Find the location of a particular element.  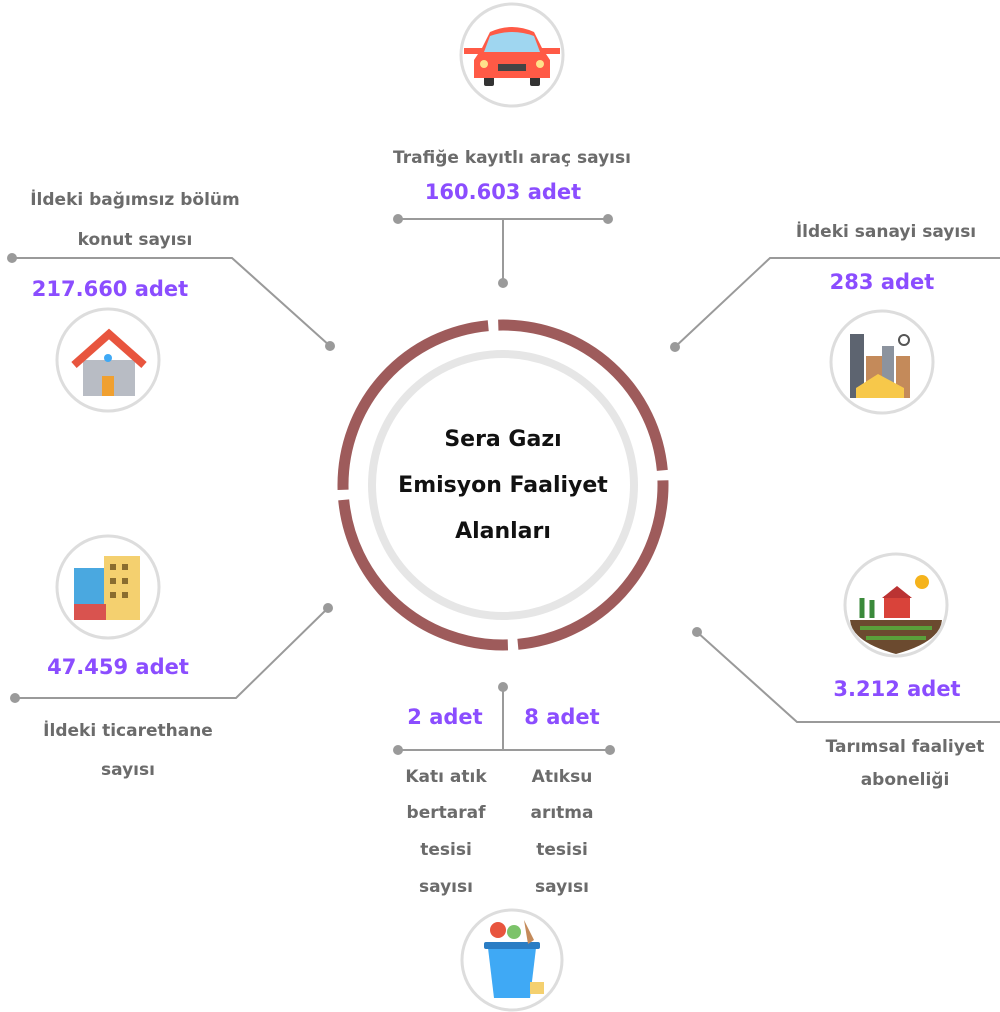

item-label: Trafiğe kayıtlı araç sayısı is located at coordinates (512, 158).